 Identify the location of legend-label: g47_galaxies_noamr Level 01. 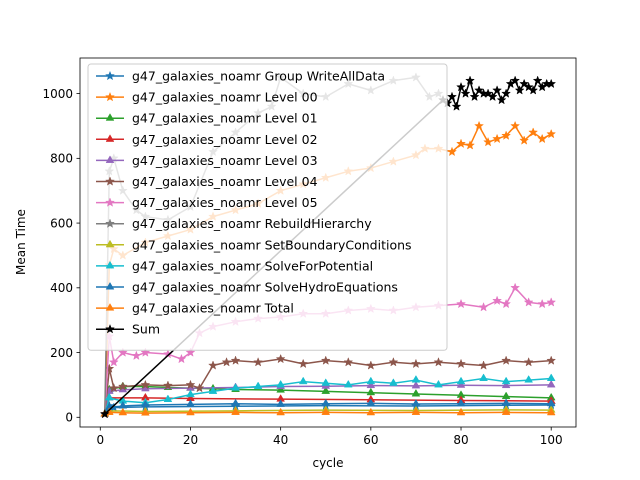
(225, 118).